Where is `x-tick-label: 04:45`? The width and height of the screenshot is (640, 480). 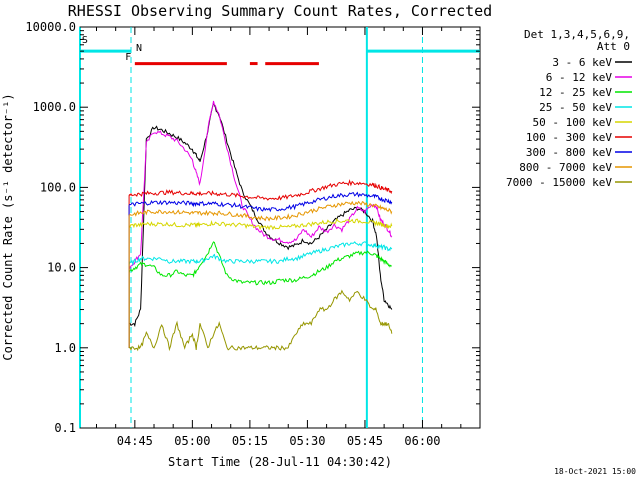 x-tick-label: 04:45 is located at coordinates (135, 441).